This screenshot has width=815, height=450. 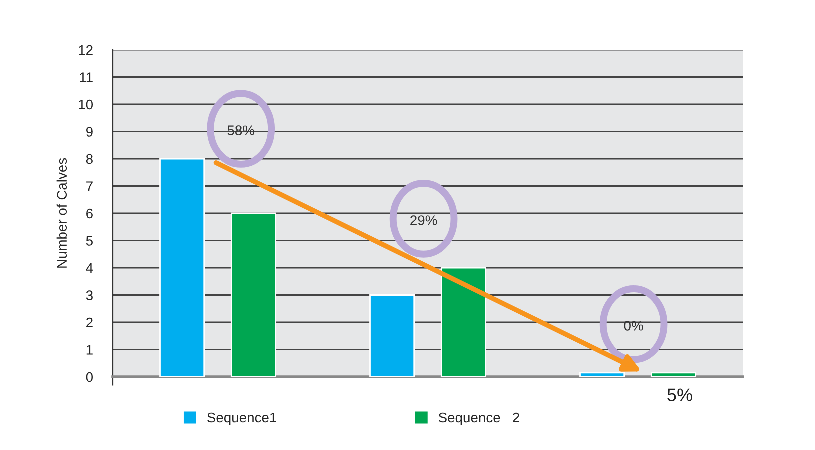 I want to click on y-axis-title: Number of Calves, so click(x=62, y=213).